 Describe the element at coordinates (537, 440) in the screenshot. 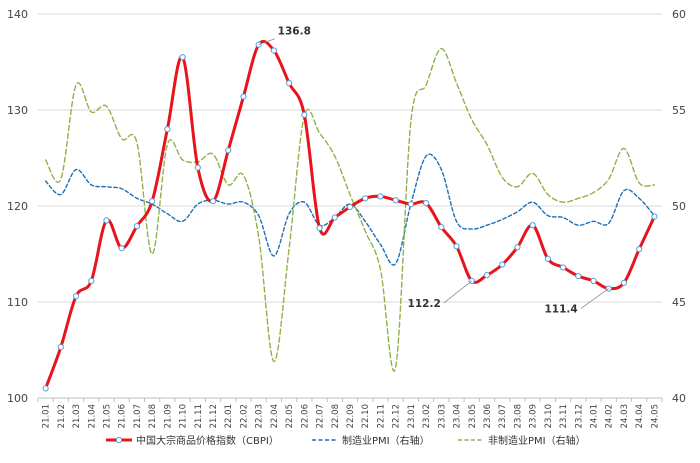

I see `legend-label: 非制造业PMI（右轴）` at that location.